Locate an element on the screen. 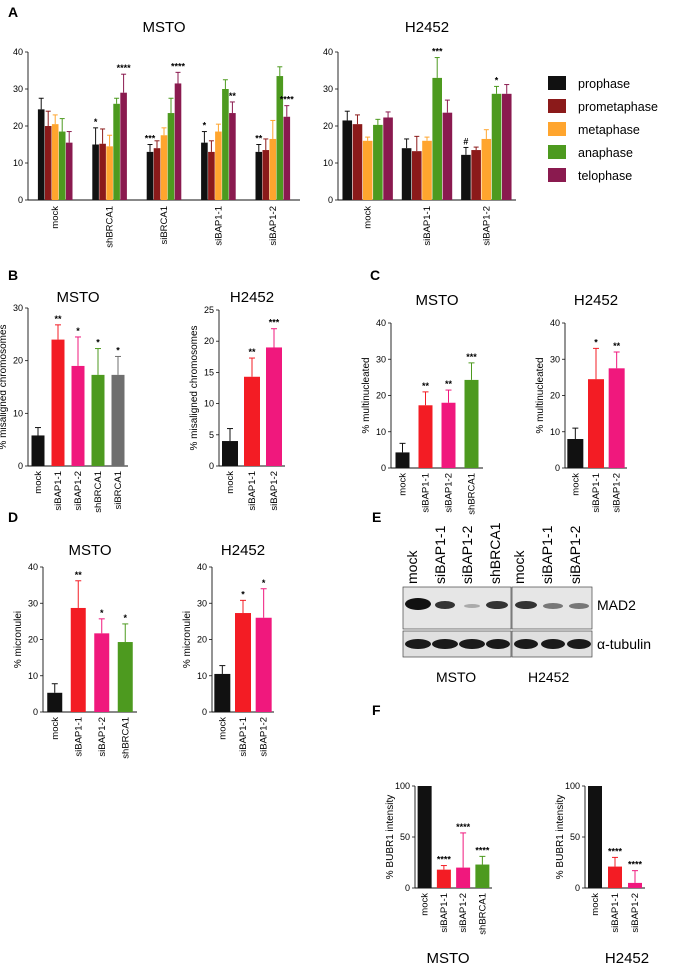  panel-label-c: C is located at coordinates (375, 275).